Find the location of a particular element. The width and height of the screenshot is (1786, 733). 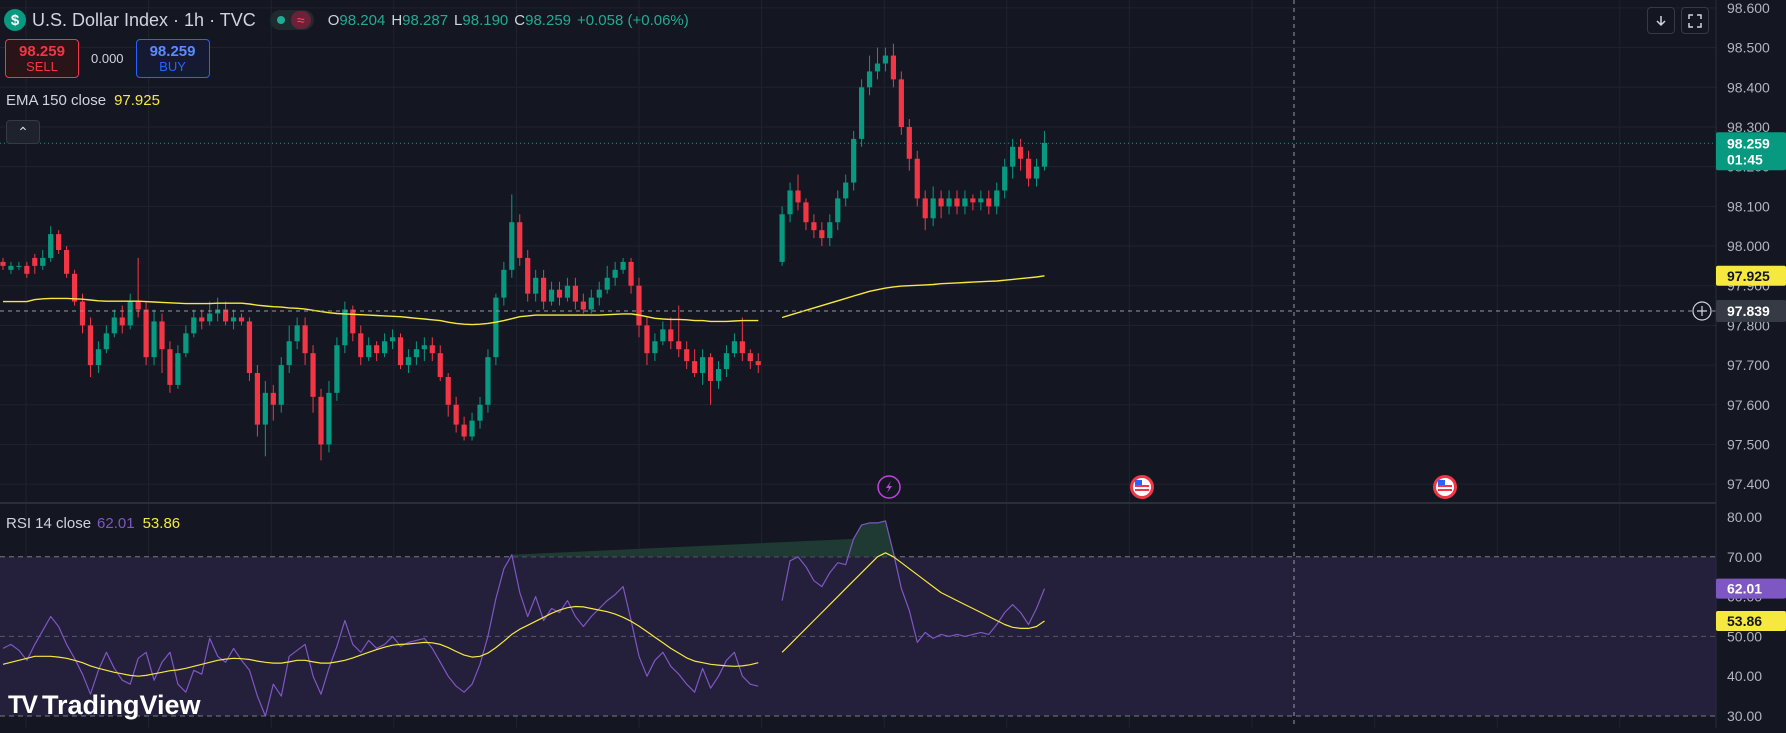

tradingview-logo-icon: TV is located at coordinates (23, 705).